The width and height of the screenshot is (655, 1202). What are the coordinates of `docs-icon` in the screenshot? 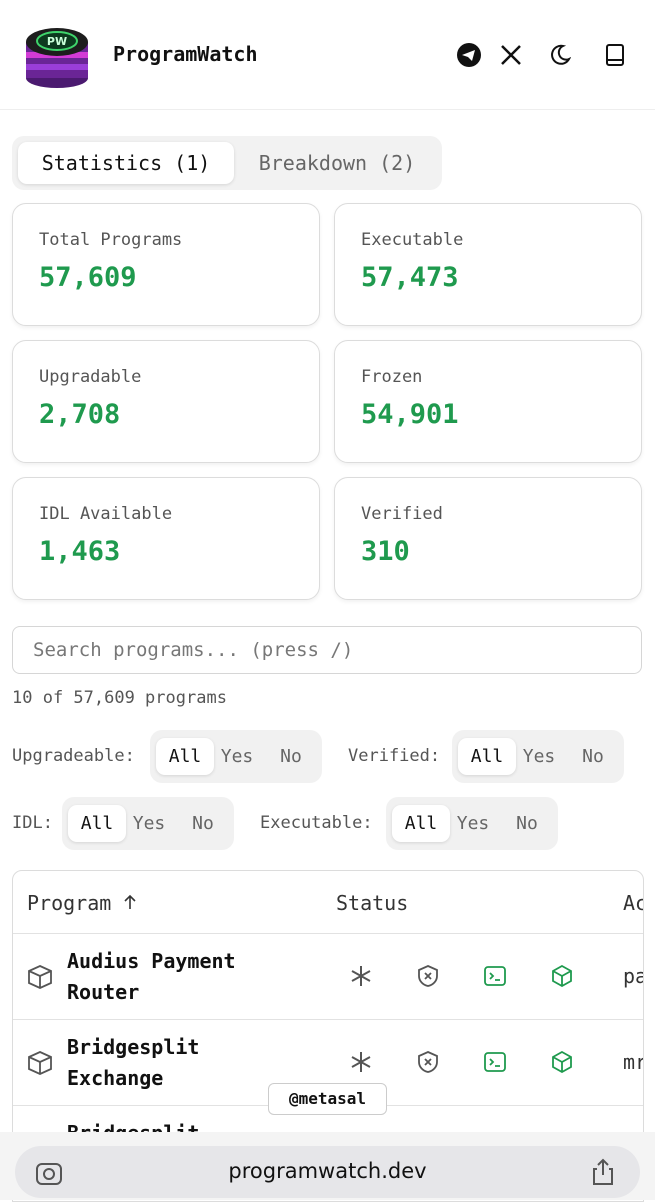 It's located at (615, 55).